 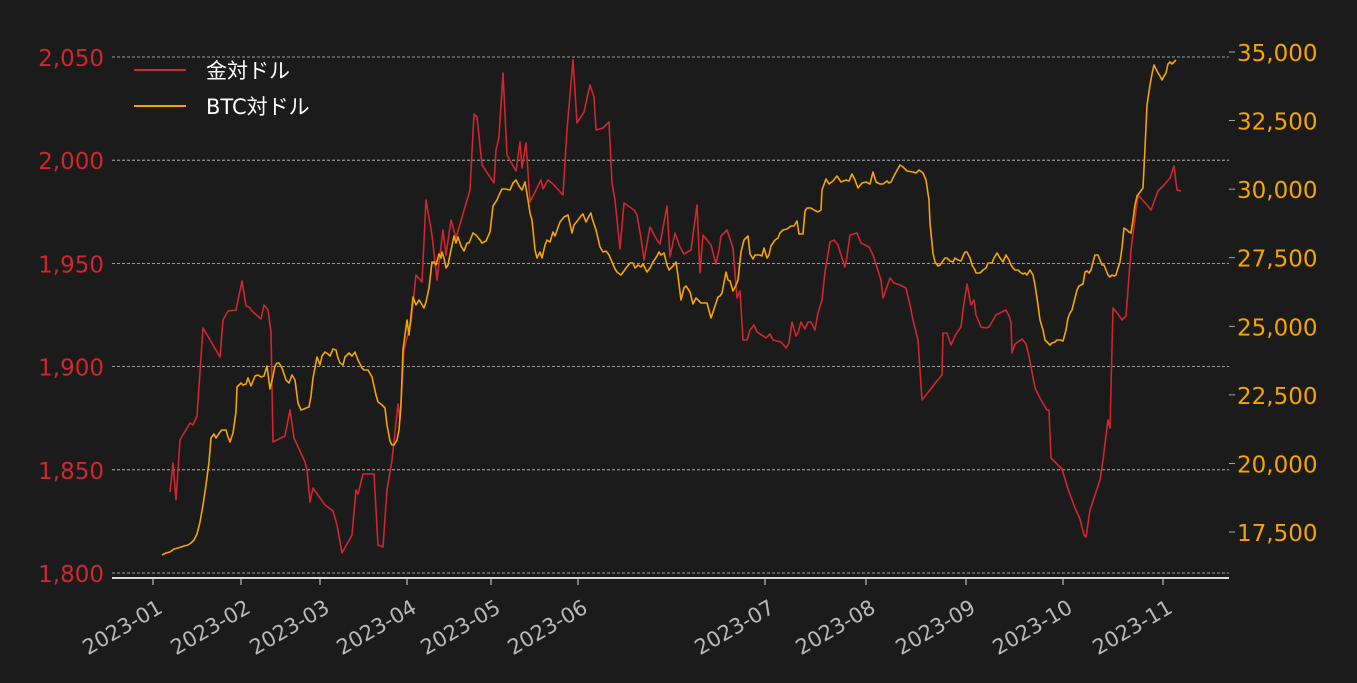 I want to click on right-tick-label: 25,000, so click(x=1277, y=328).